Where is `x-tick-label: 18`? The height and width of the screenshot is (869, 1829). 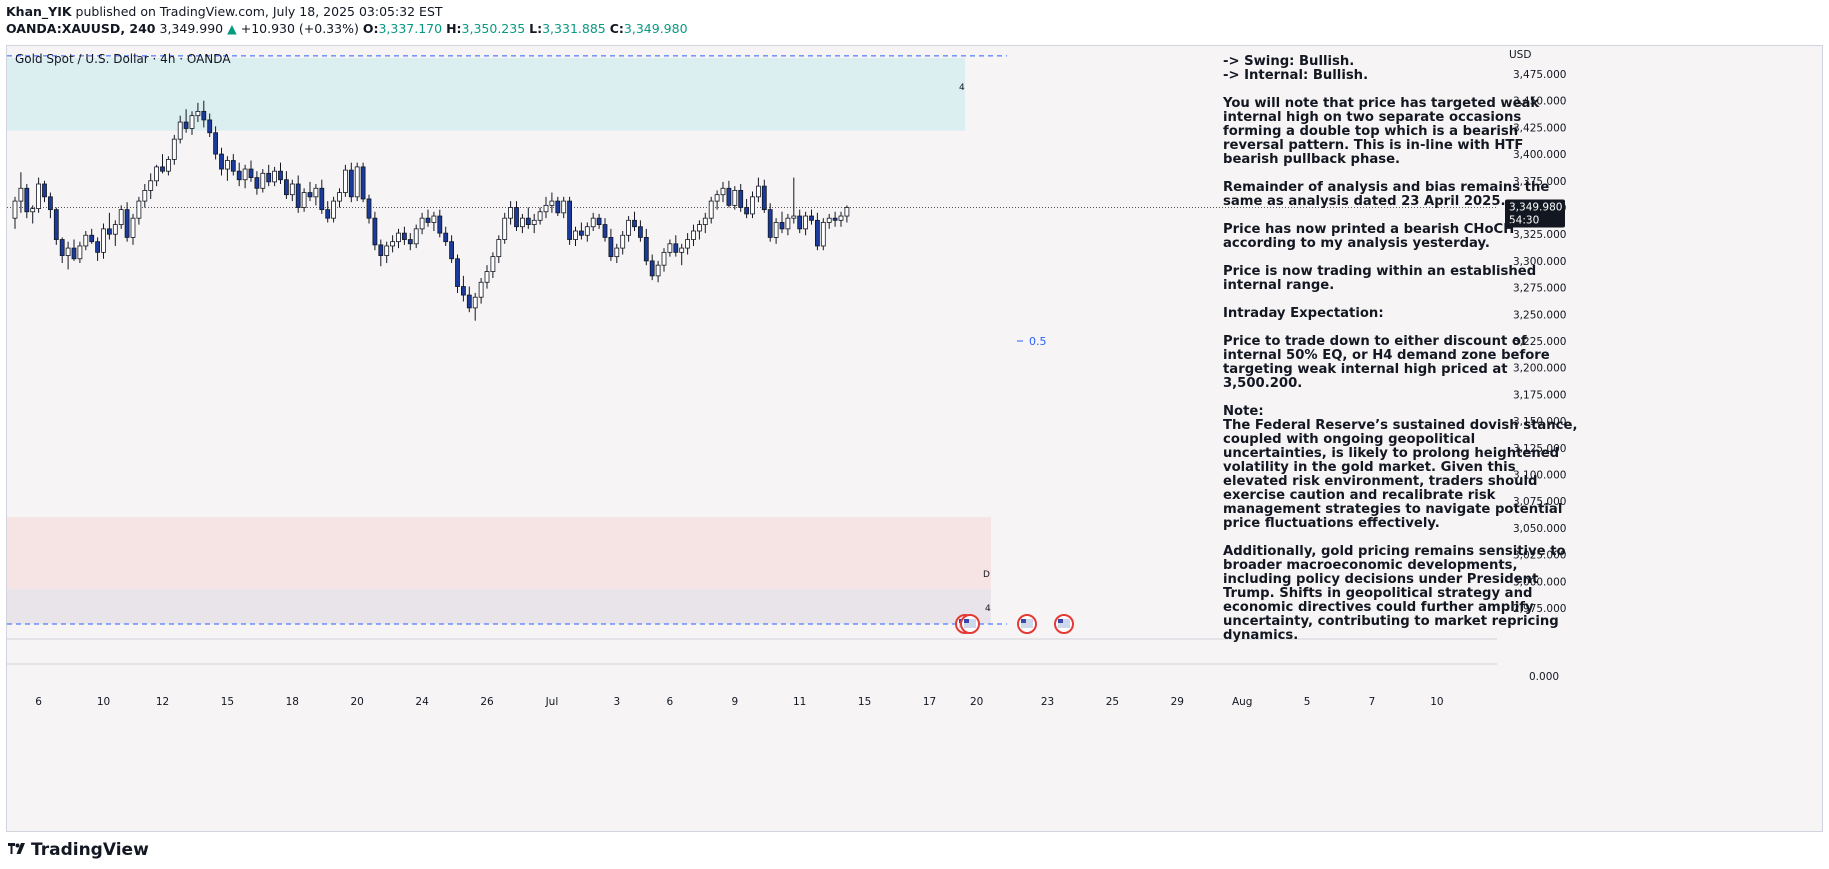 x-tick-label: 18 is located at coordinates (292, 702).